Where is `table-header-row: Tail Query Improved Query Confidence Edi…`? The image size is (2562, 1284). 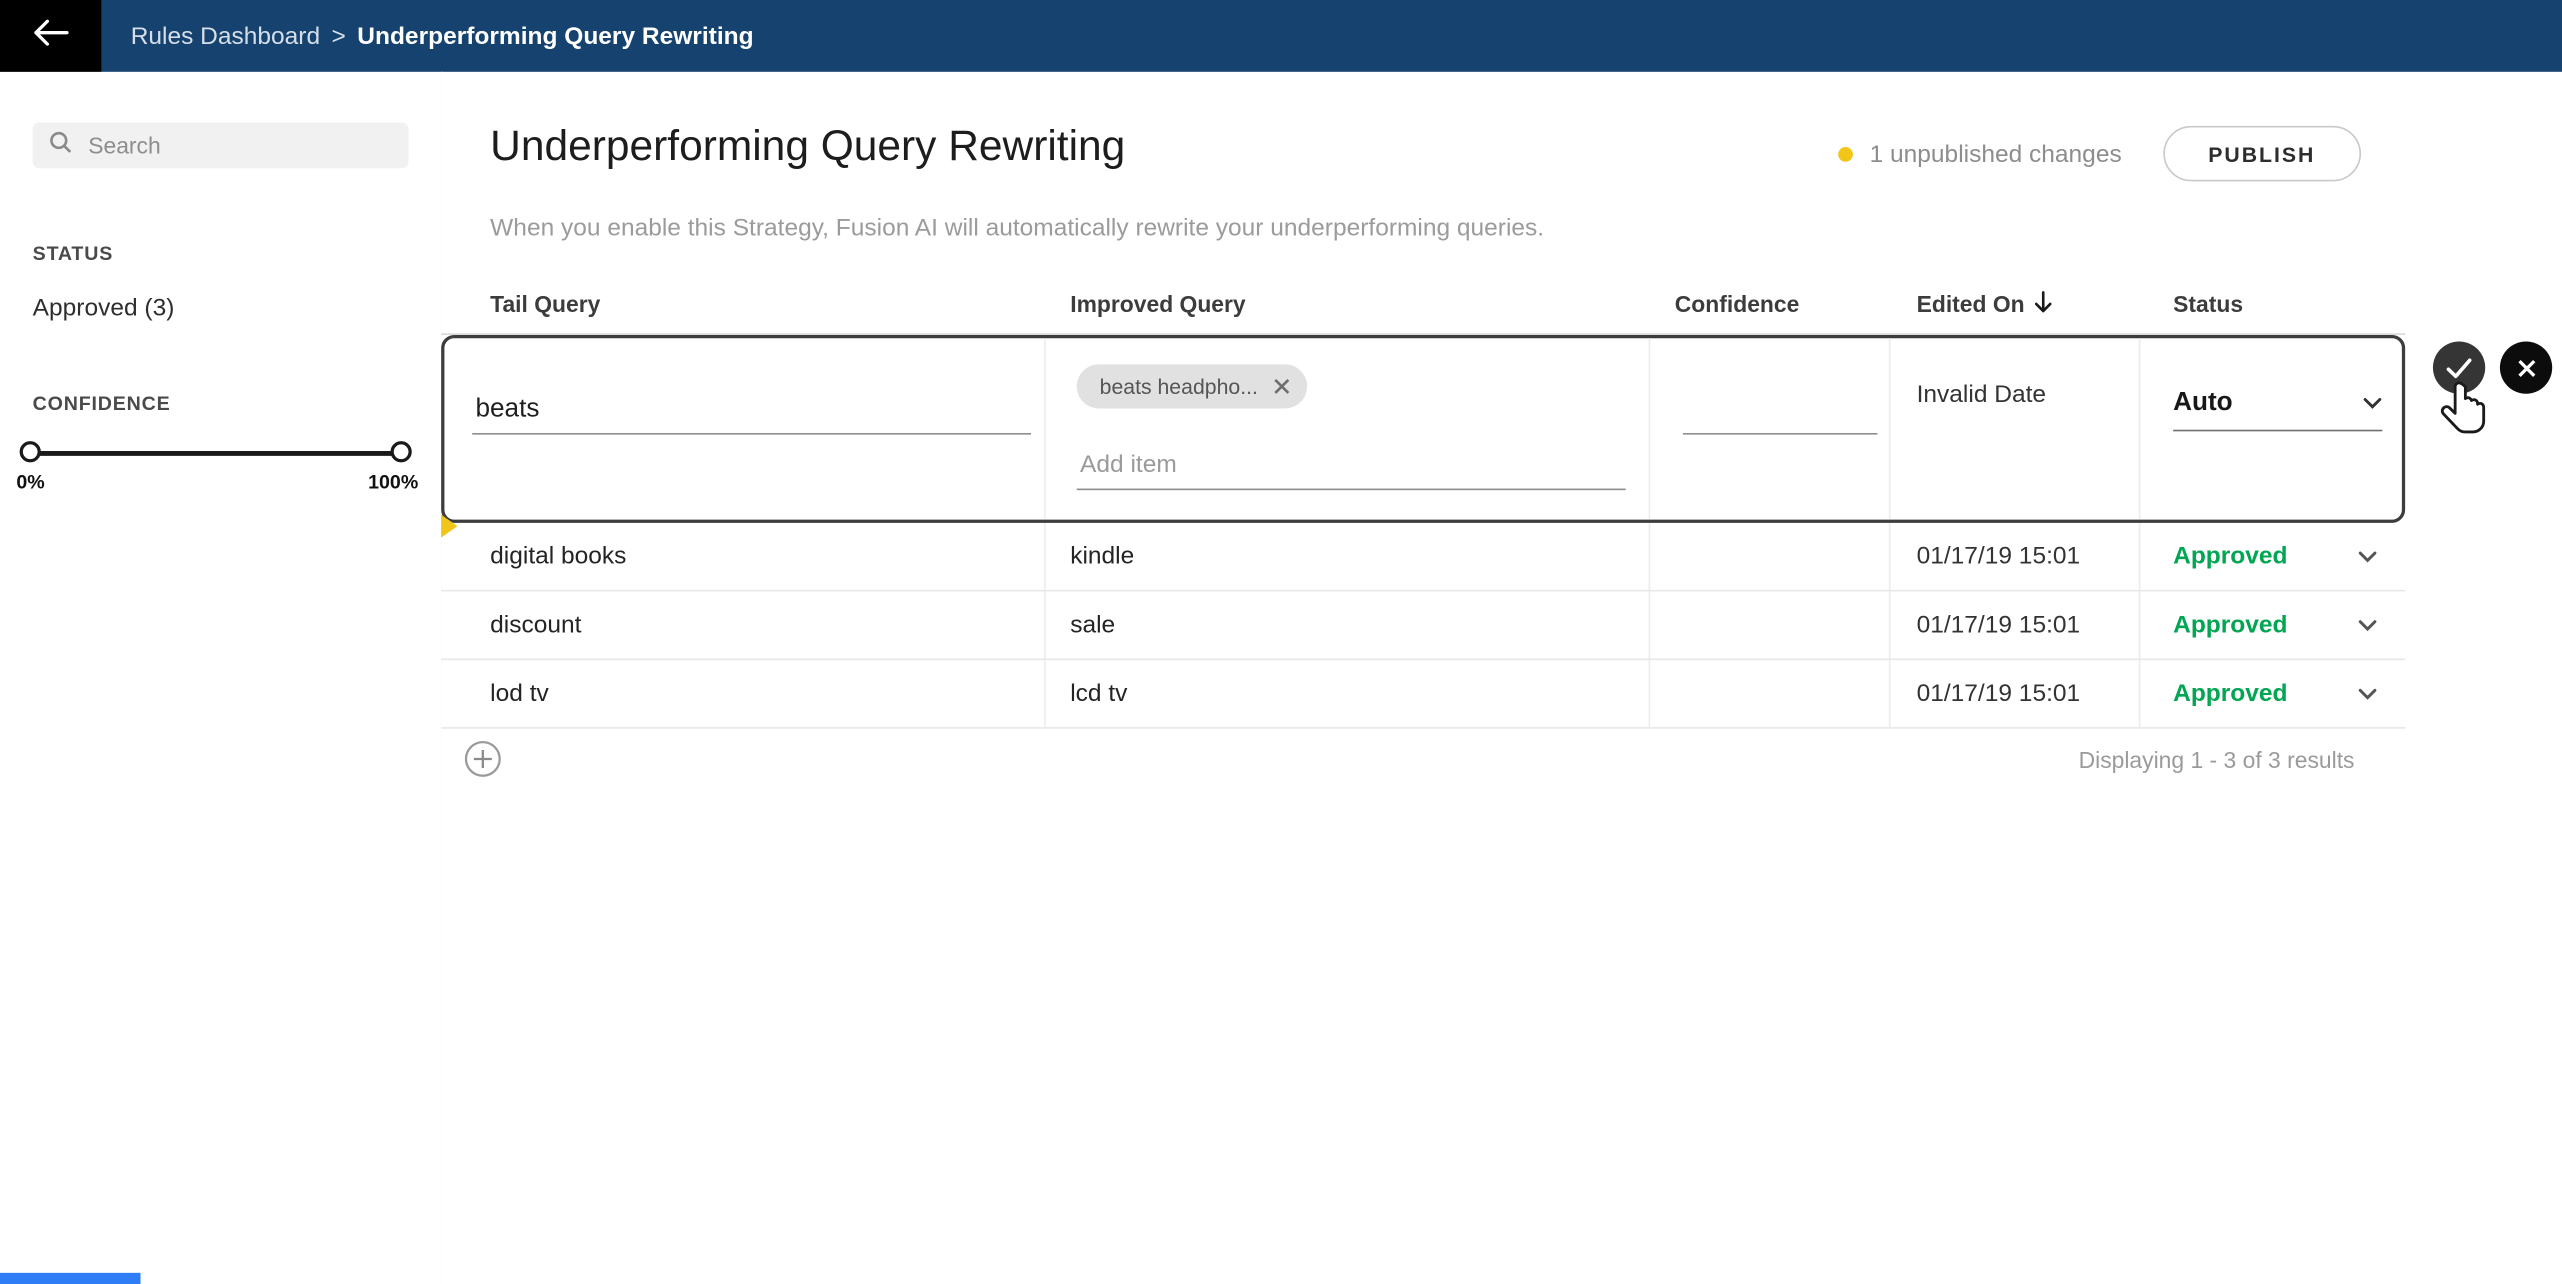 table-header-row: Tail Query Improved Query Confidence Edi… is located at coordinates (1423, 305).